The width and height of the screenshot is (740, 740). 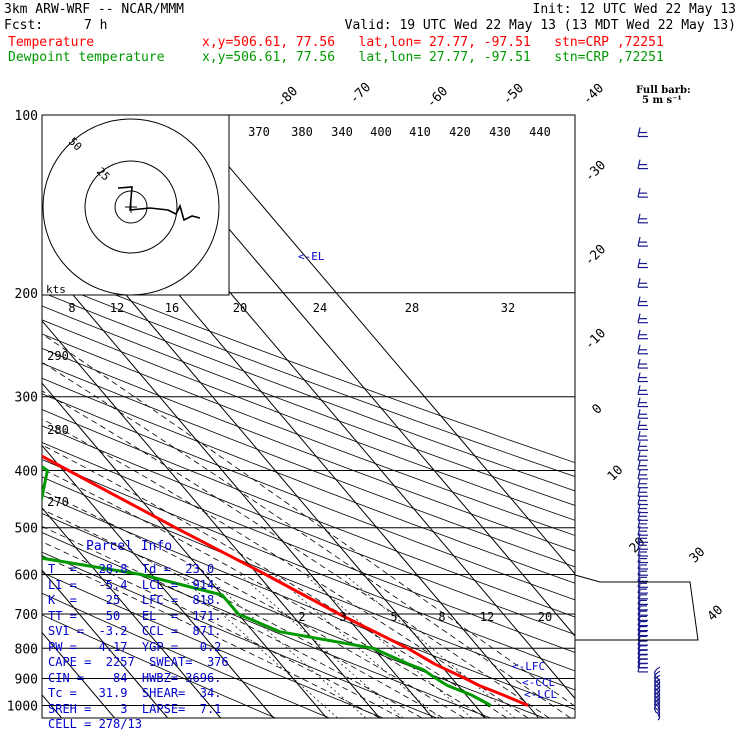 What do you see at coordinates (508, 308) in the screenshot?
I see `mixing-ratio-label: 32` at bounding box center [508, 308].